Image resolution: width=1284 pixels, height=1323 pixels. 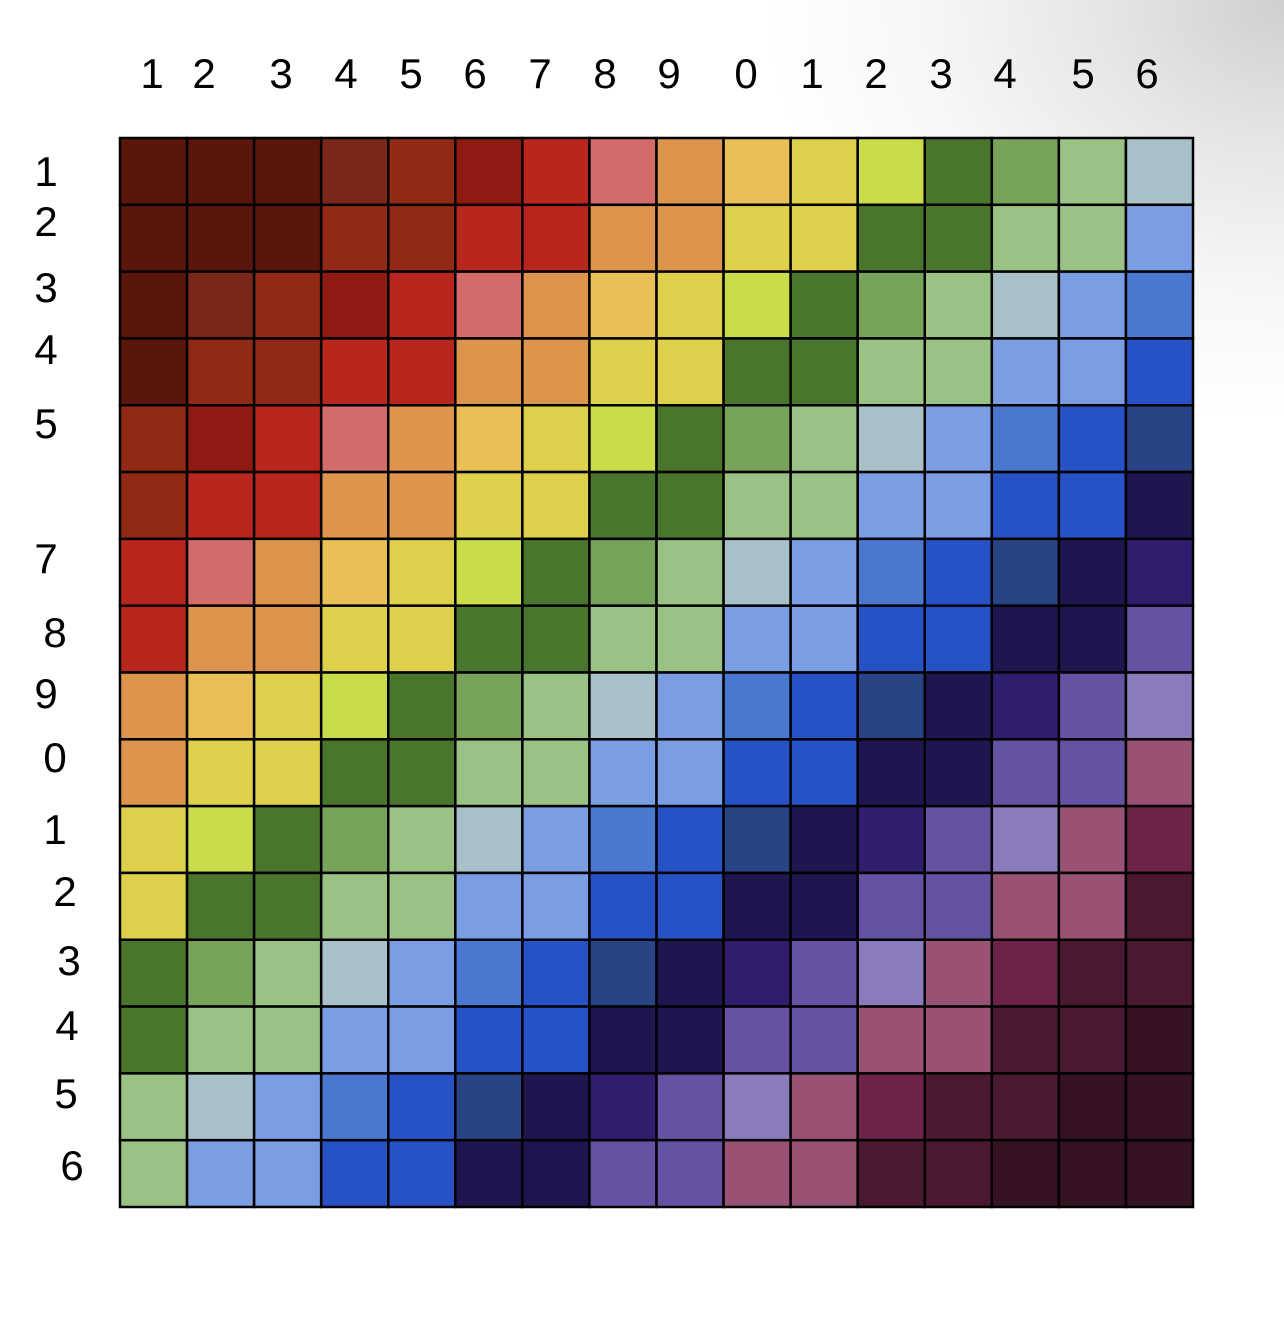 What do you see at coordinates (1092, 572) in the screenshot?
I see `heatmap-cell-r7-c15` at bounding box center [1092, 572].